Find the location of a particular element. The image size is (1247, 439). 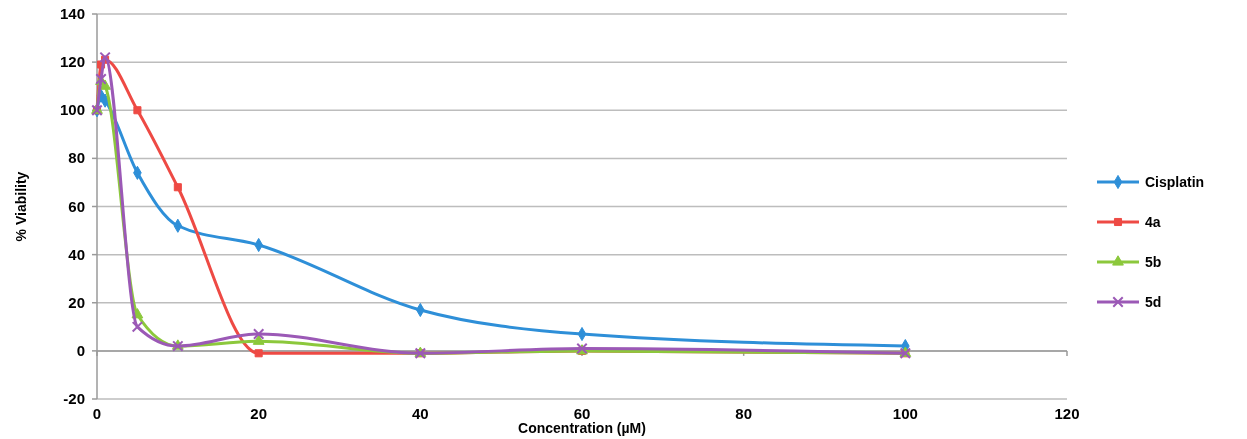

y-tick-label: 100 is located at coordinates (72, 110).